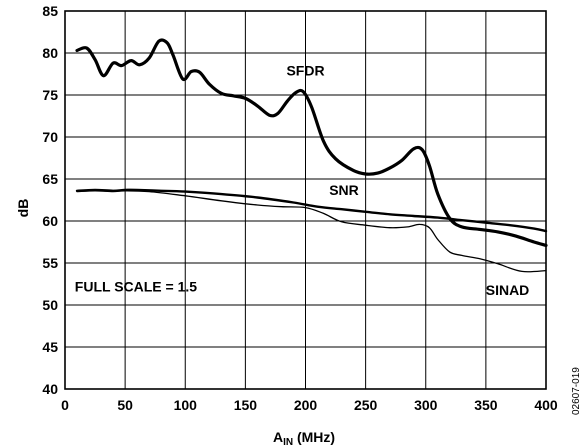 The height and width of the screenshot is (448, 587). What do you see at coordinates (246, 405) in the screenshot?
I see `x-tick-label: 150` at bounding box center [246, 405].